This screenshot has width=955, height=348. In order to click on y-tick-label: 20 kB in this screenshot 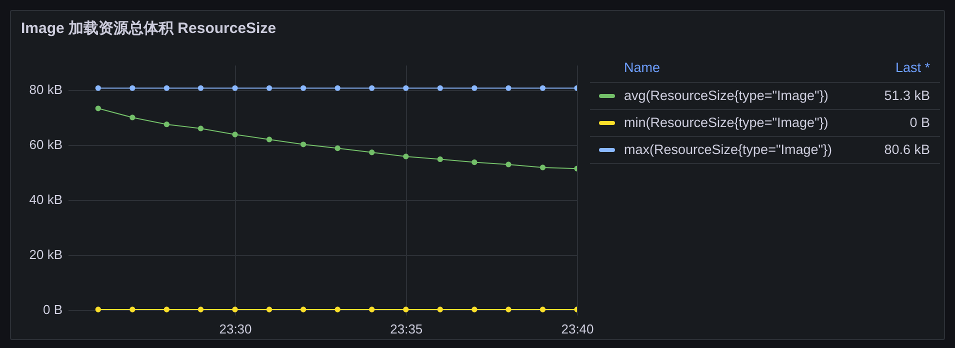, I will do `click(45, 254)`.